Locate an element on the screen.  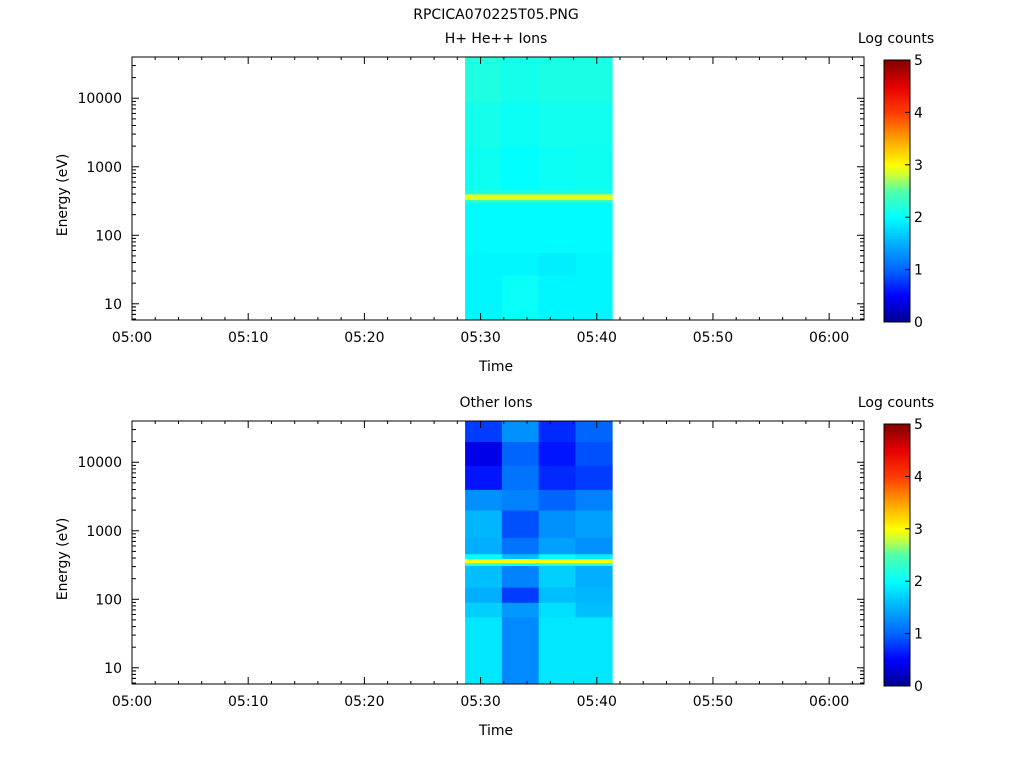
x-axis-label: Time is located at coordinates (495, 731).